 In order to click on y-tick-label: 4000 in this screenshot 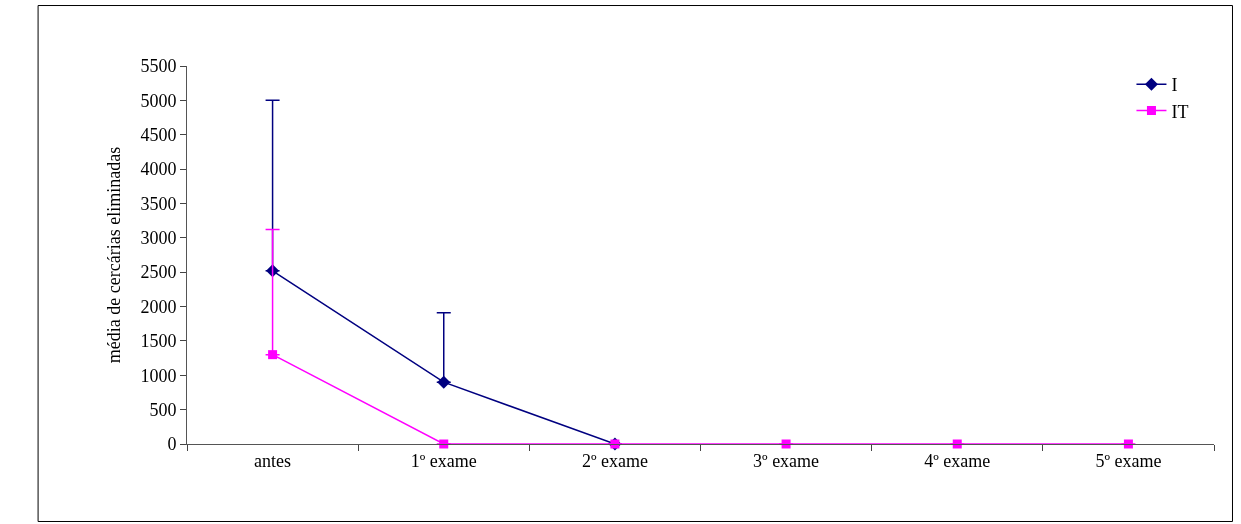, I will do `click(158, 169)`.